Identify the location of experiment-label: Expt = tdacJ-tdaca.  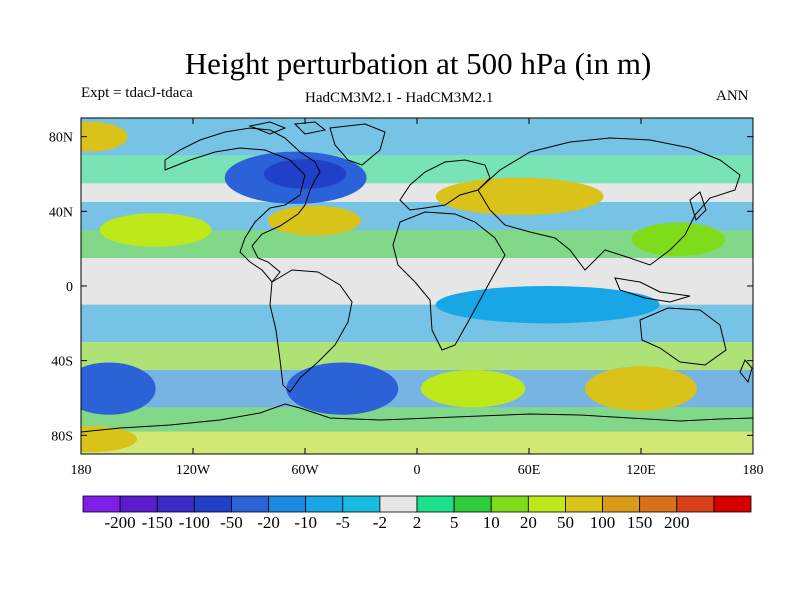
(137, 93).